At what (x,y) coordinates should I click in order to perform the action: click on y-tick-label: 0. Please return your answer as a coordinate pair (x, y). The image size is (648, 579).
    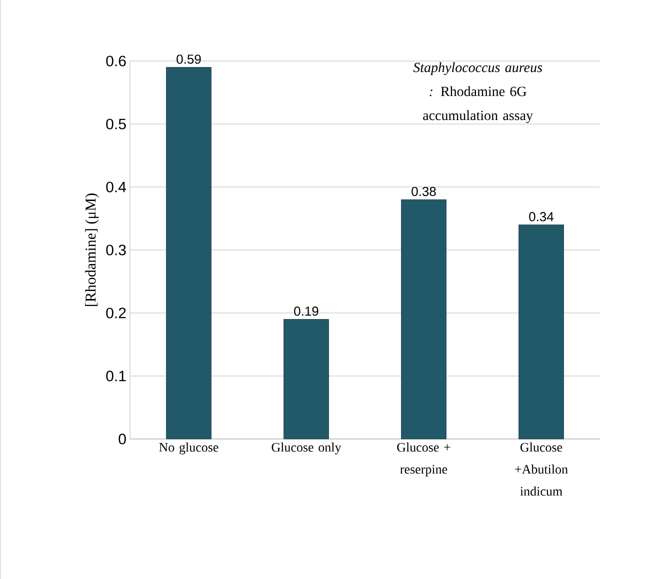
    Looking at the image, I should click on (122, 439).